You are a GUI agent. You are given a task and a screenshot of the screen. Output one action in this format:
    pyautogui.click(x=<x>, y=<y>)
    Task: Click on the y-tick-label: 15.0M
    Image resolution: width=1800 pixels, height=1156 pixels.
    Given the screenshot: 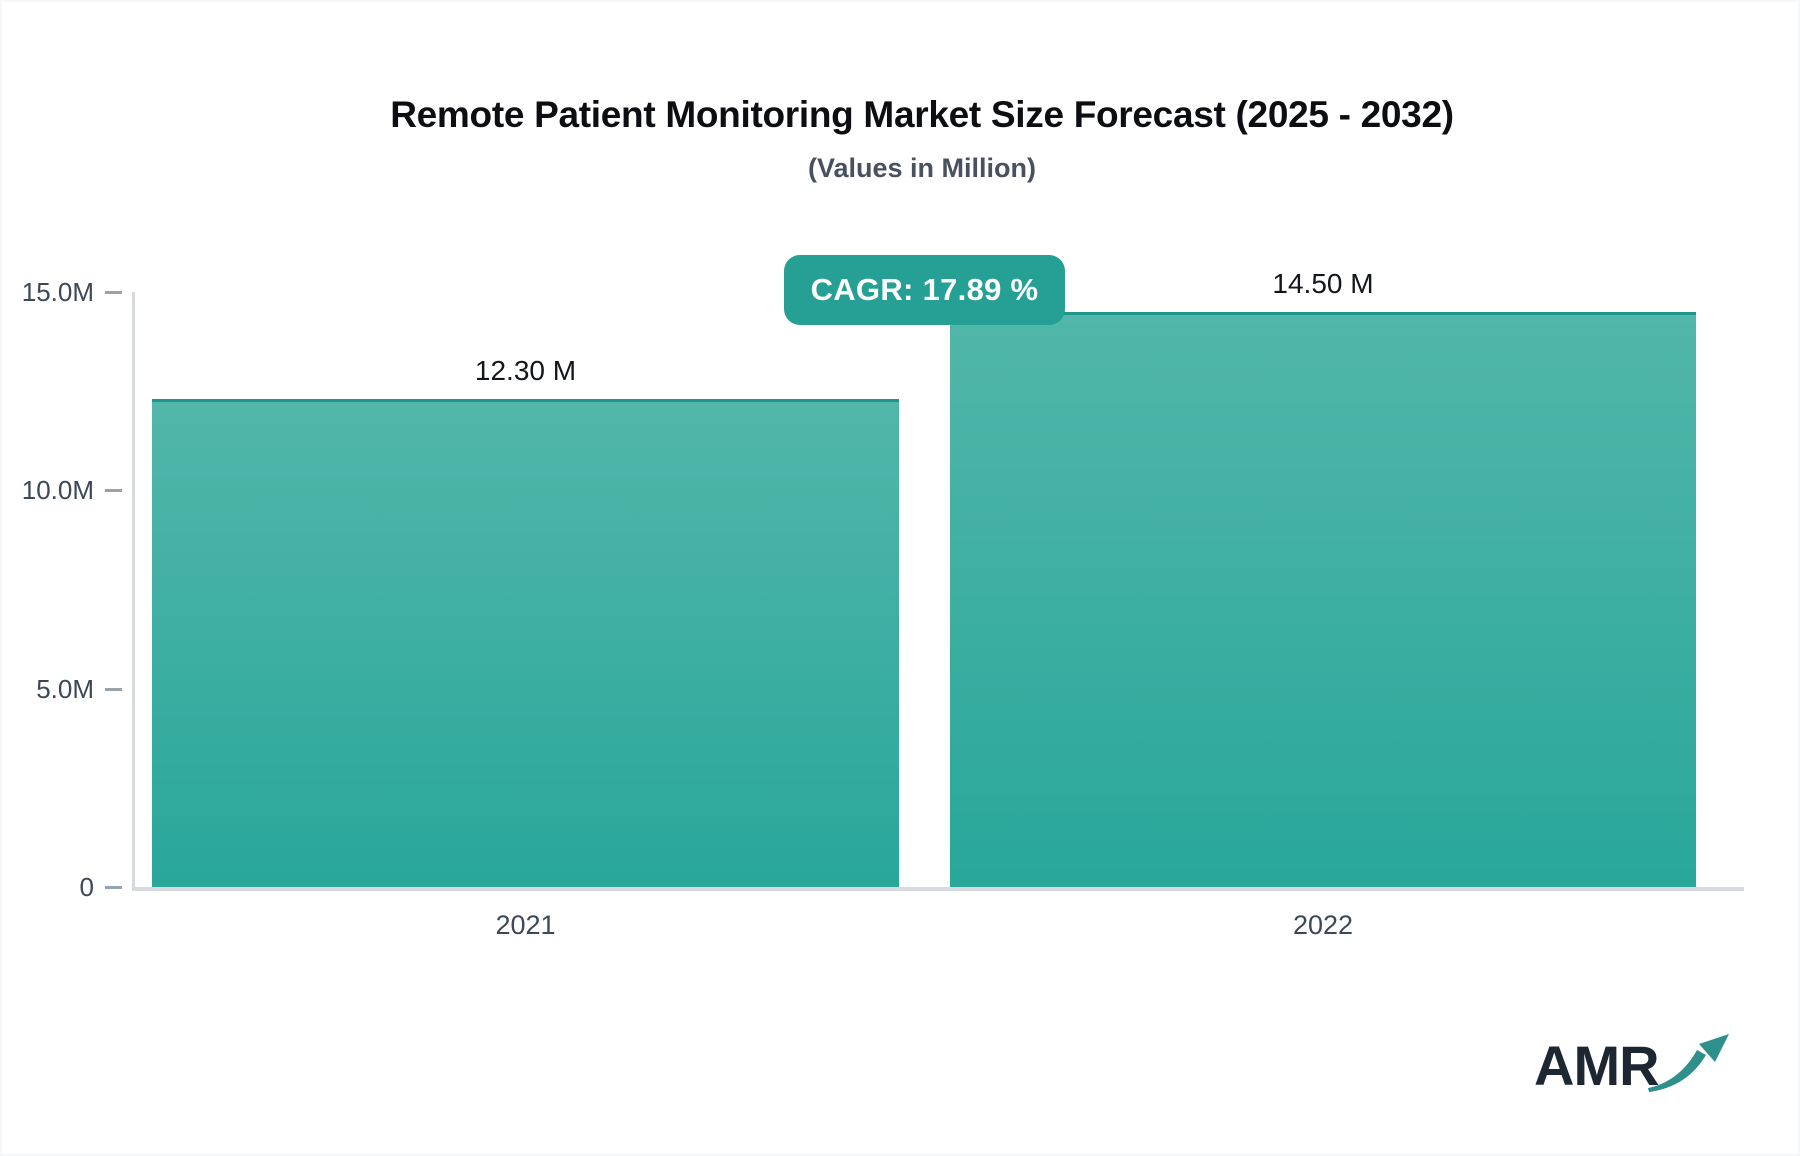 What is the action you would take?
    pyautogui.click(x=57, y=292)
    